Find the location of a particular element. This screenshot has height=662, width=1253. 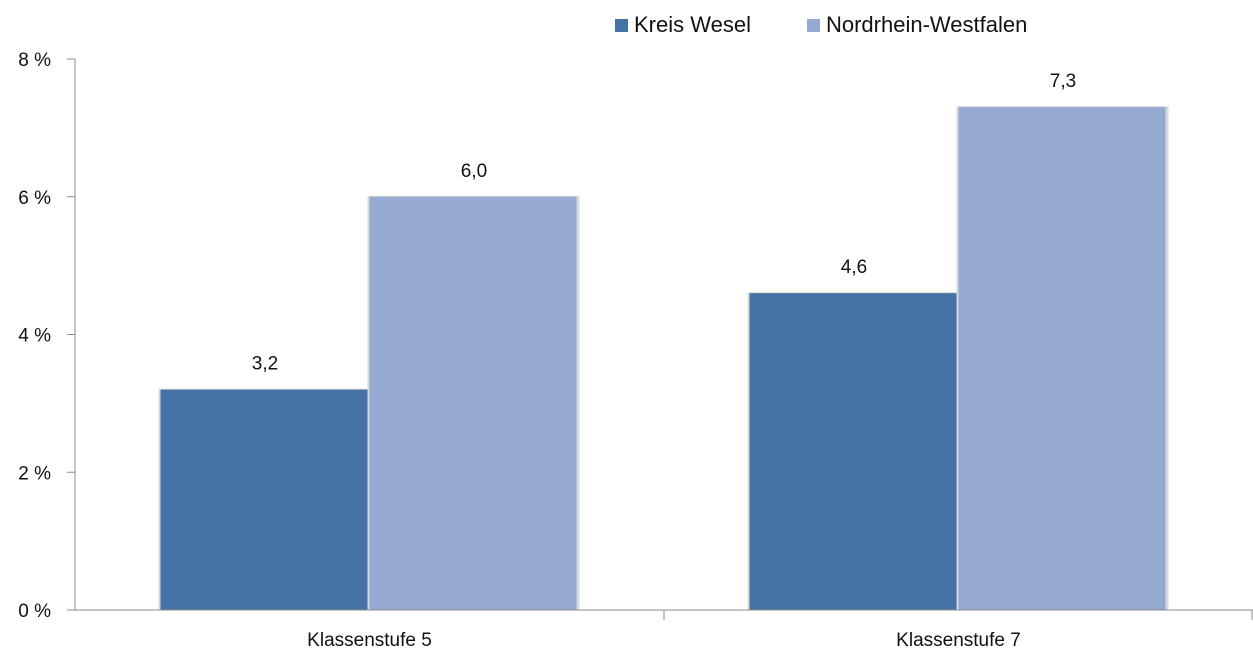

x-tick-label: Klassenstufe 7 is located at coordinates (958, 640).